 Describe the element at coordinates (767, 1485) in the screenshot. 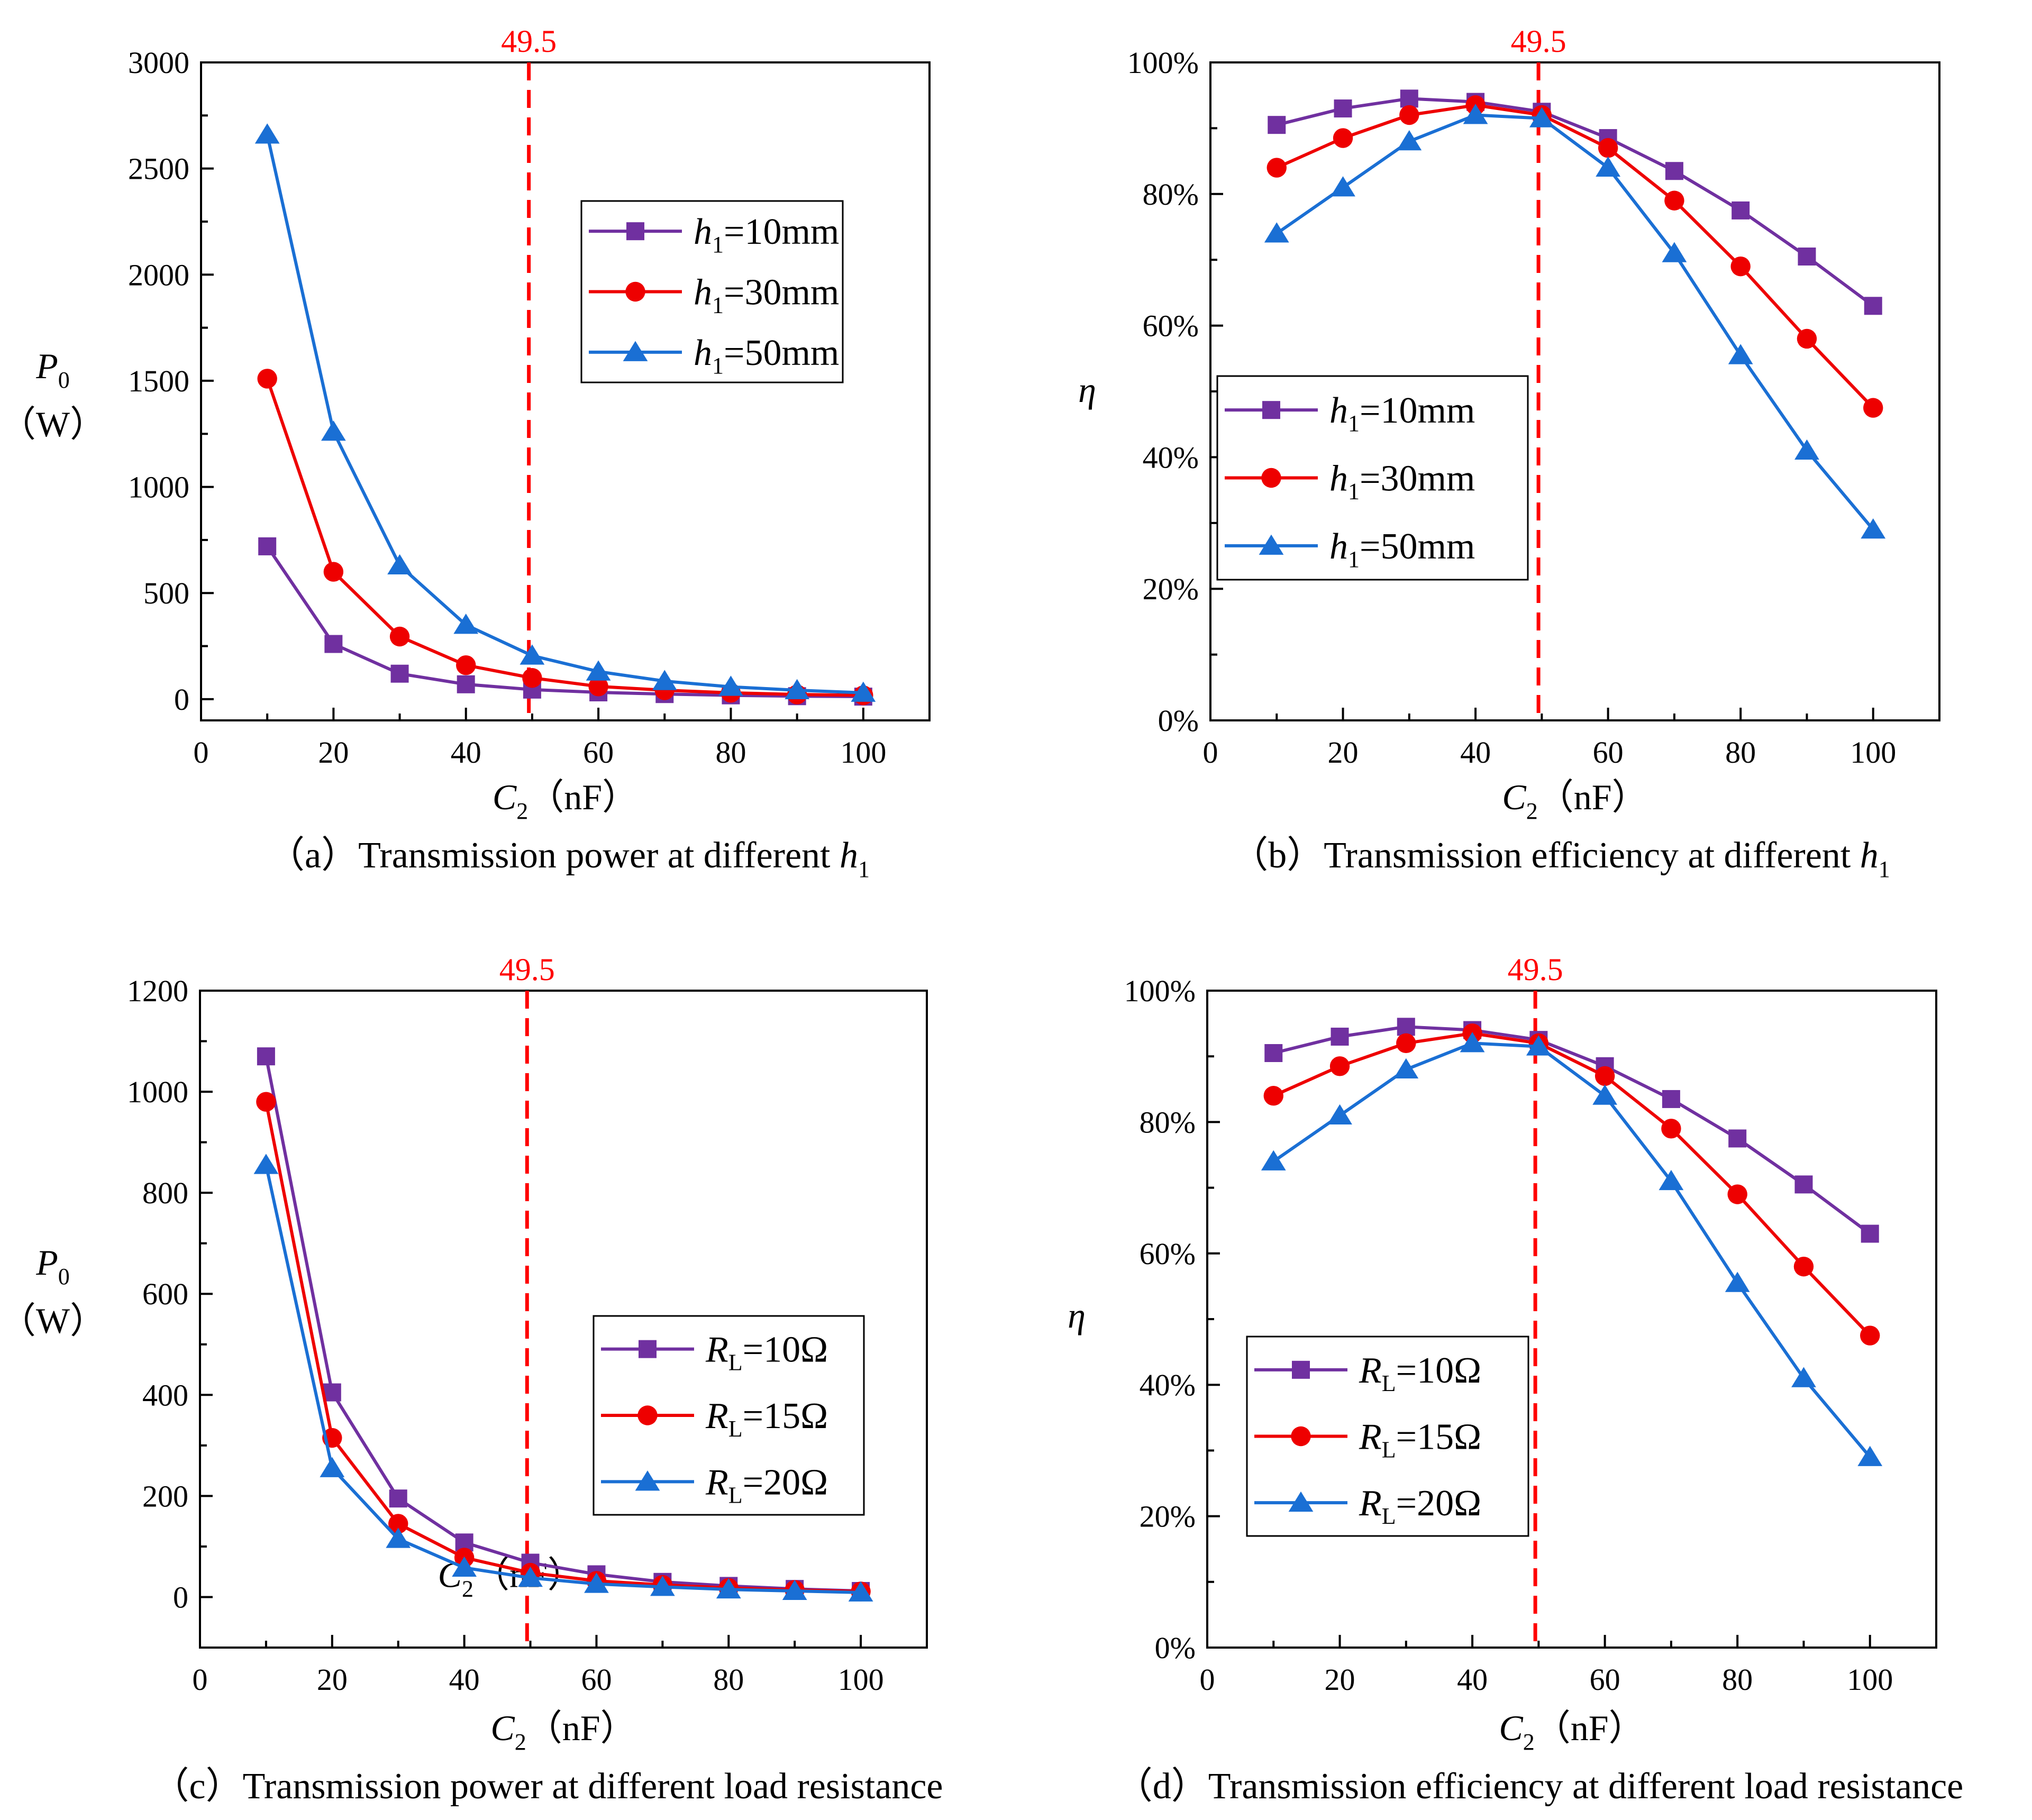

I see `legend-label: RL=20Ω` at that location.